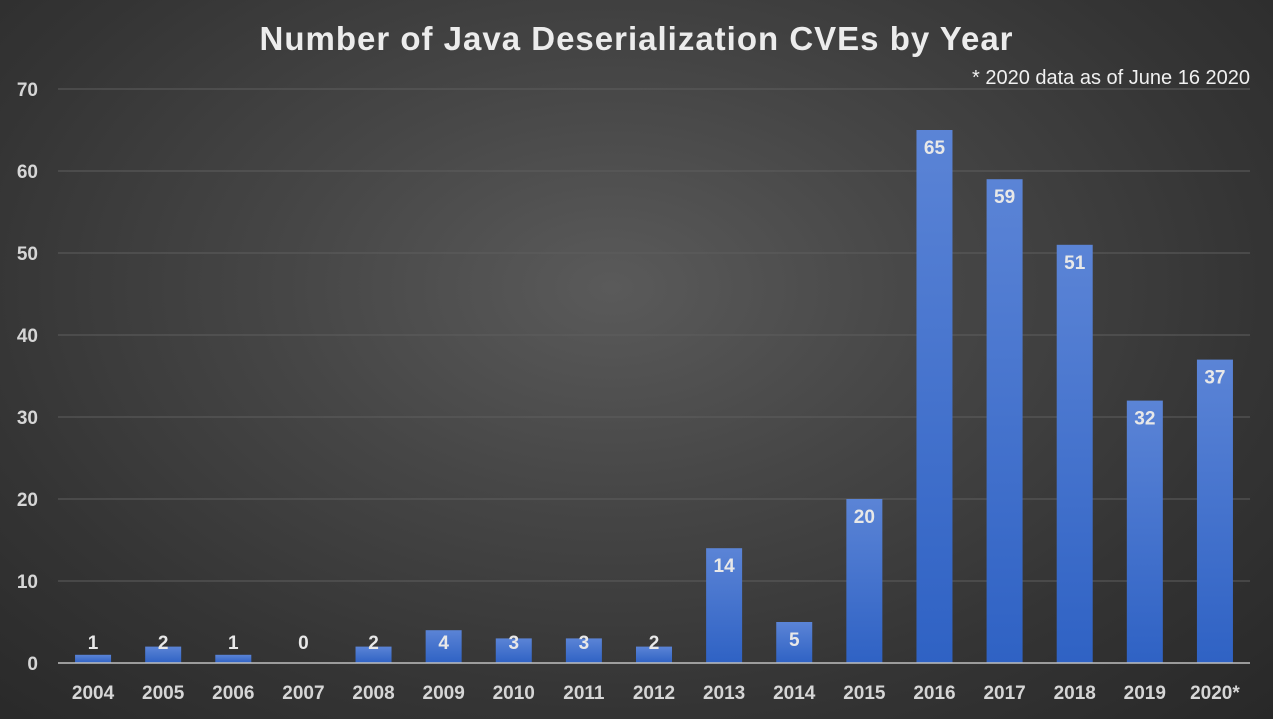  Describe the element at coordinates (233, 658) in the screenshot. I see `bar-2006` at that location.